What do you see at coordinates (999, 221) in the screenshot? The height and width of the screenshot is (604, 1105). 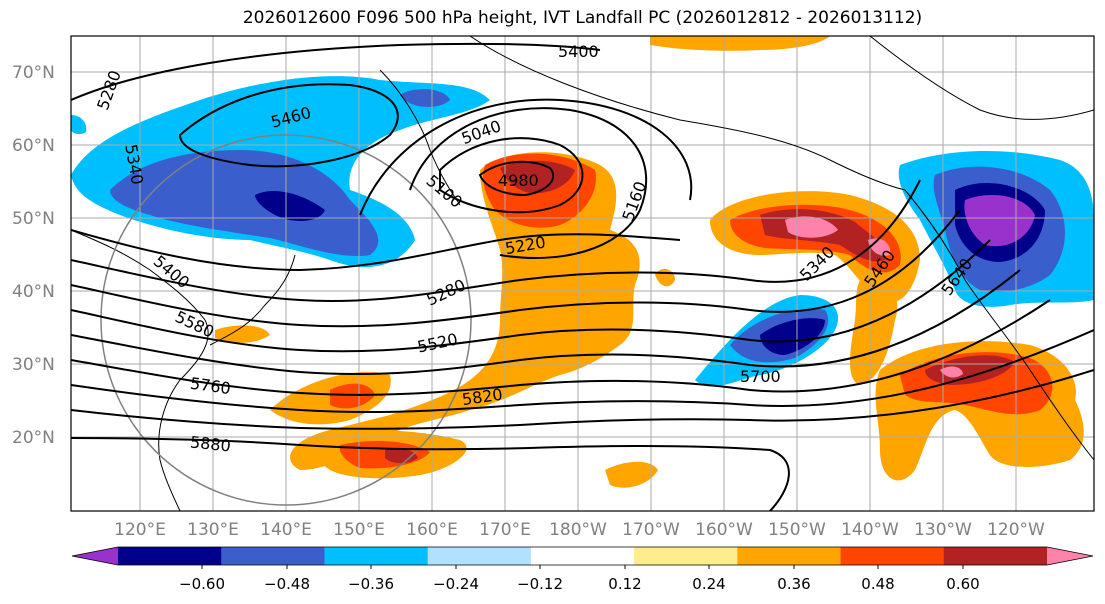 I see `ivt-negative-peak-east` at bounding box center [999, 221].